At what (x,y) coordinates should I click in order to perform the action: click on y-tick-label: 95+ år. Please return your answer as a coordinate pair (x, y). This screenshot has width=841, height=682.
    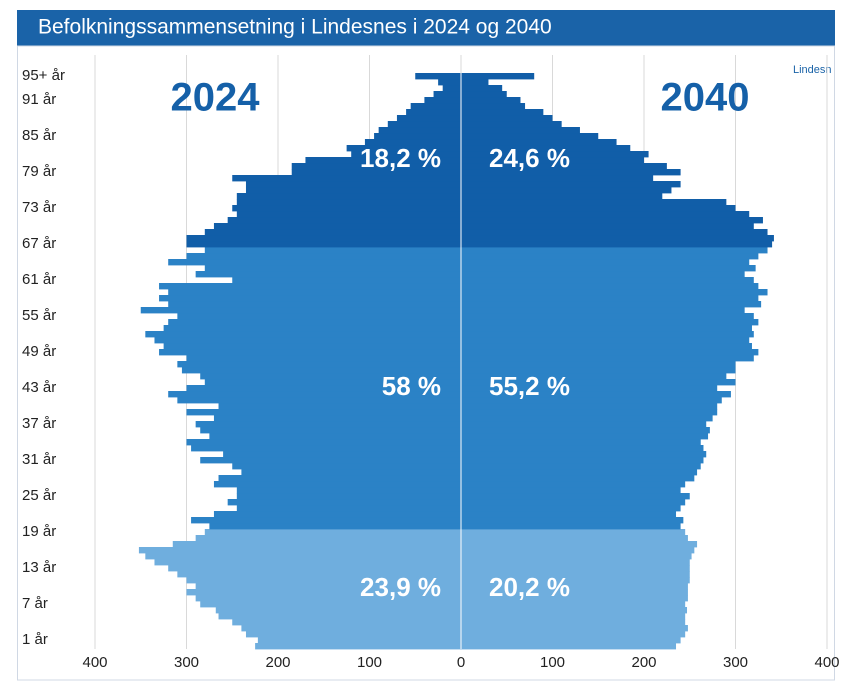
    Looking at the image, I should click on (43, 75).